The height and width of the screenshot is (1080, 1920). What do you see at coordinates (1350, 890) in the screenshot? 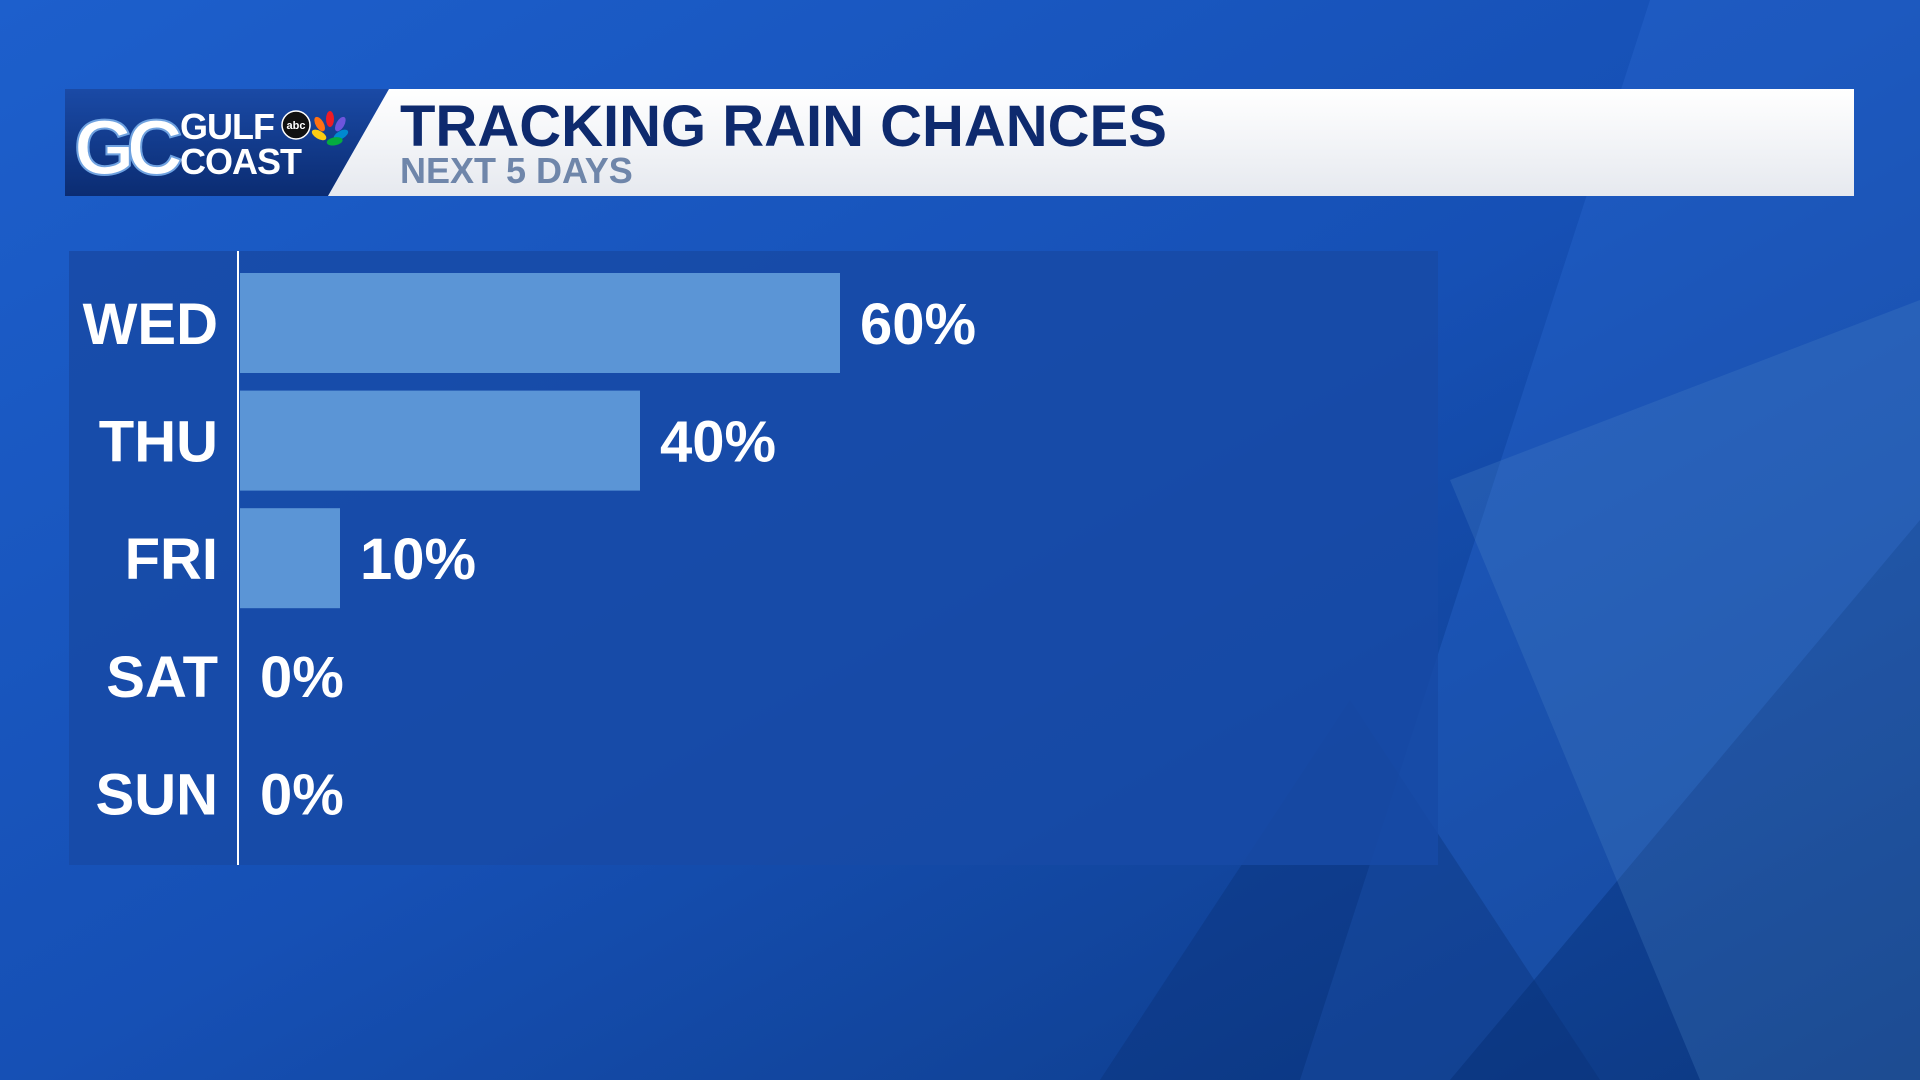
I see `background-shape` at bounding box center [1350, 890].